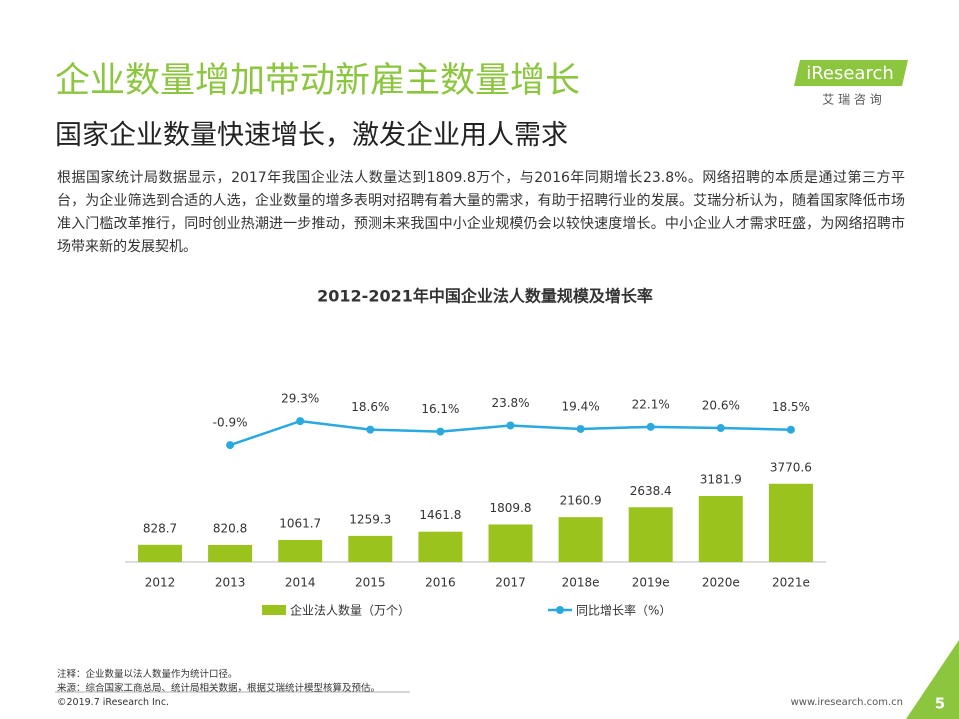 The image size is (959, 719). Describe the element at coordinates (791, 467) in the screenshot. I see `bar-label: 3770.6` at that location.